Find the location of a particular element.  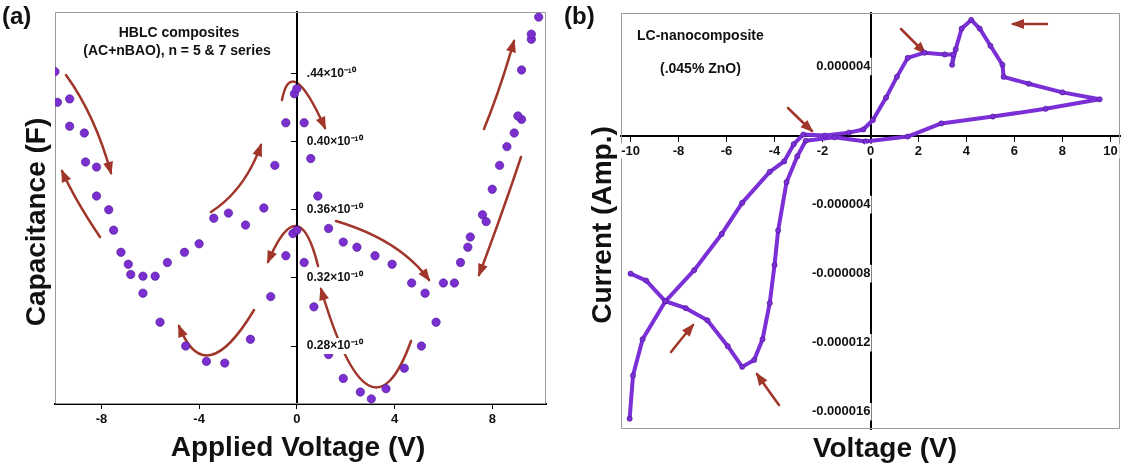

y-axis-title: Capacitance (F) is located at coordinates (35, 222).